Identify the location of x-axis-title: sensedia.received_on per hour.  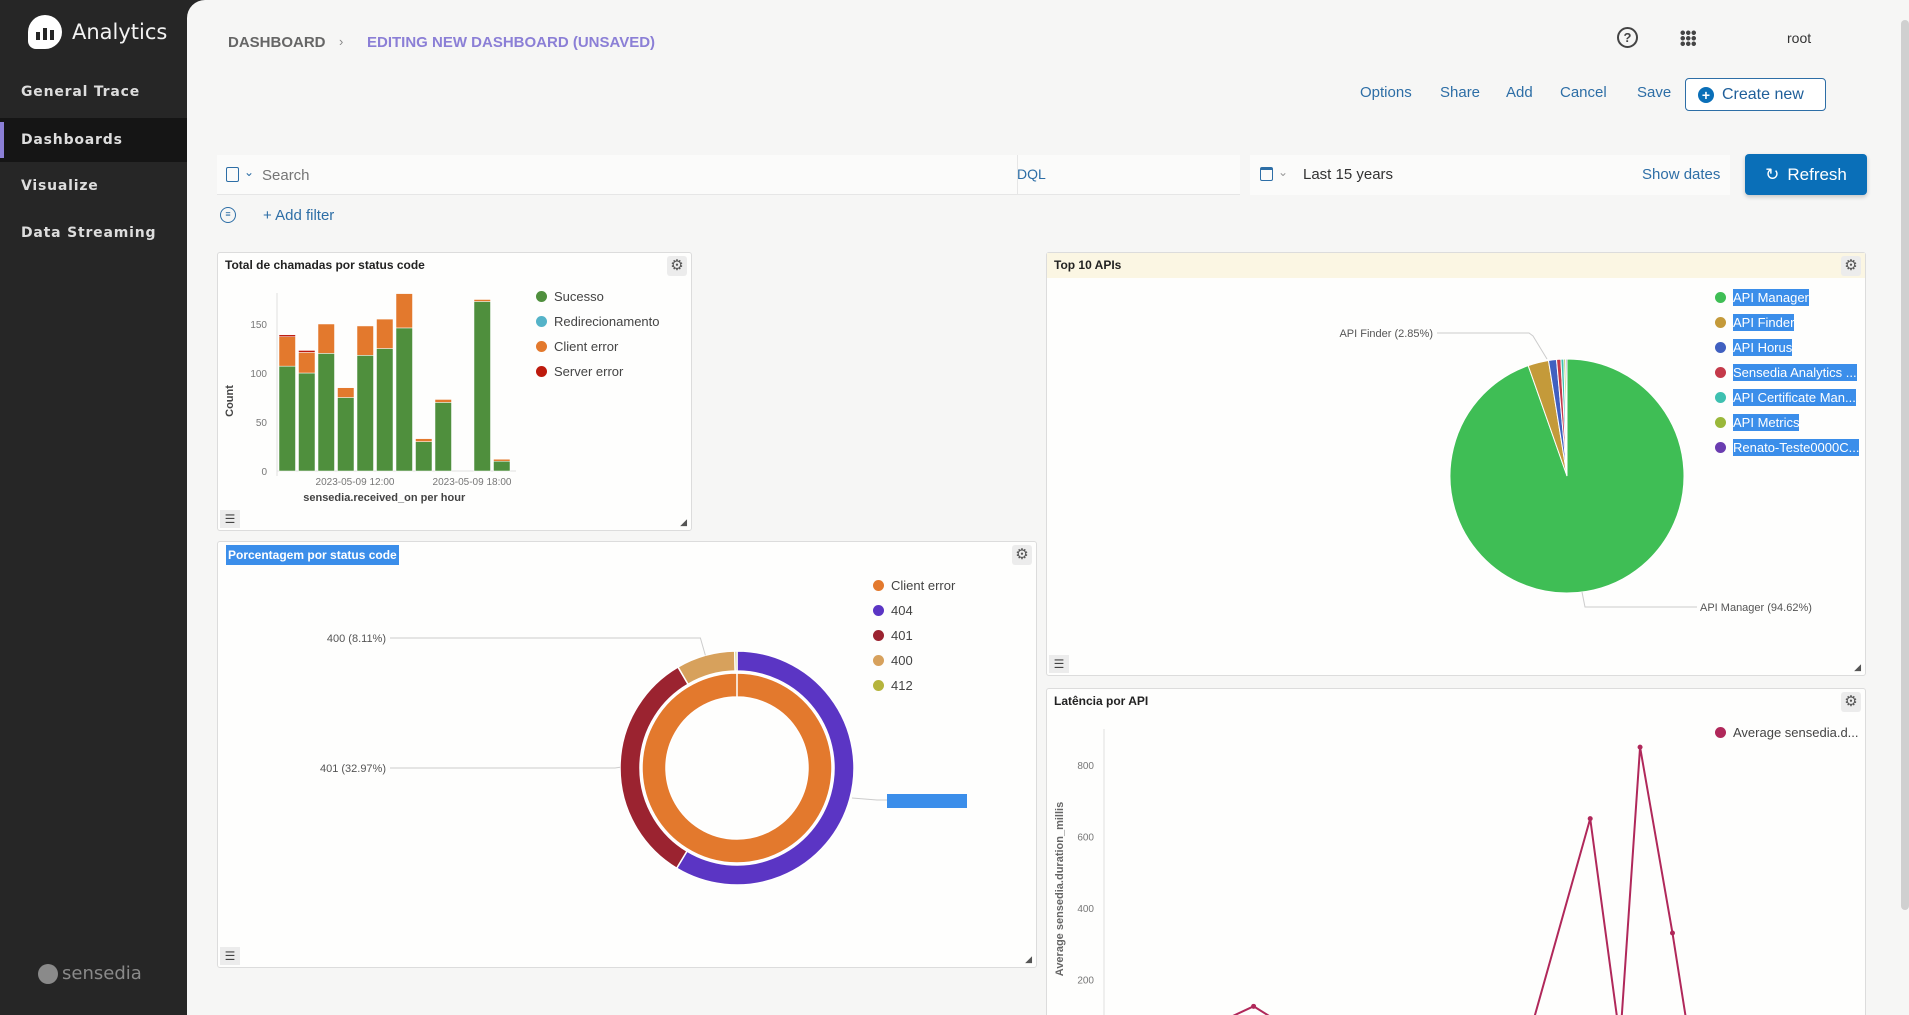
(384, 498).